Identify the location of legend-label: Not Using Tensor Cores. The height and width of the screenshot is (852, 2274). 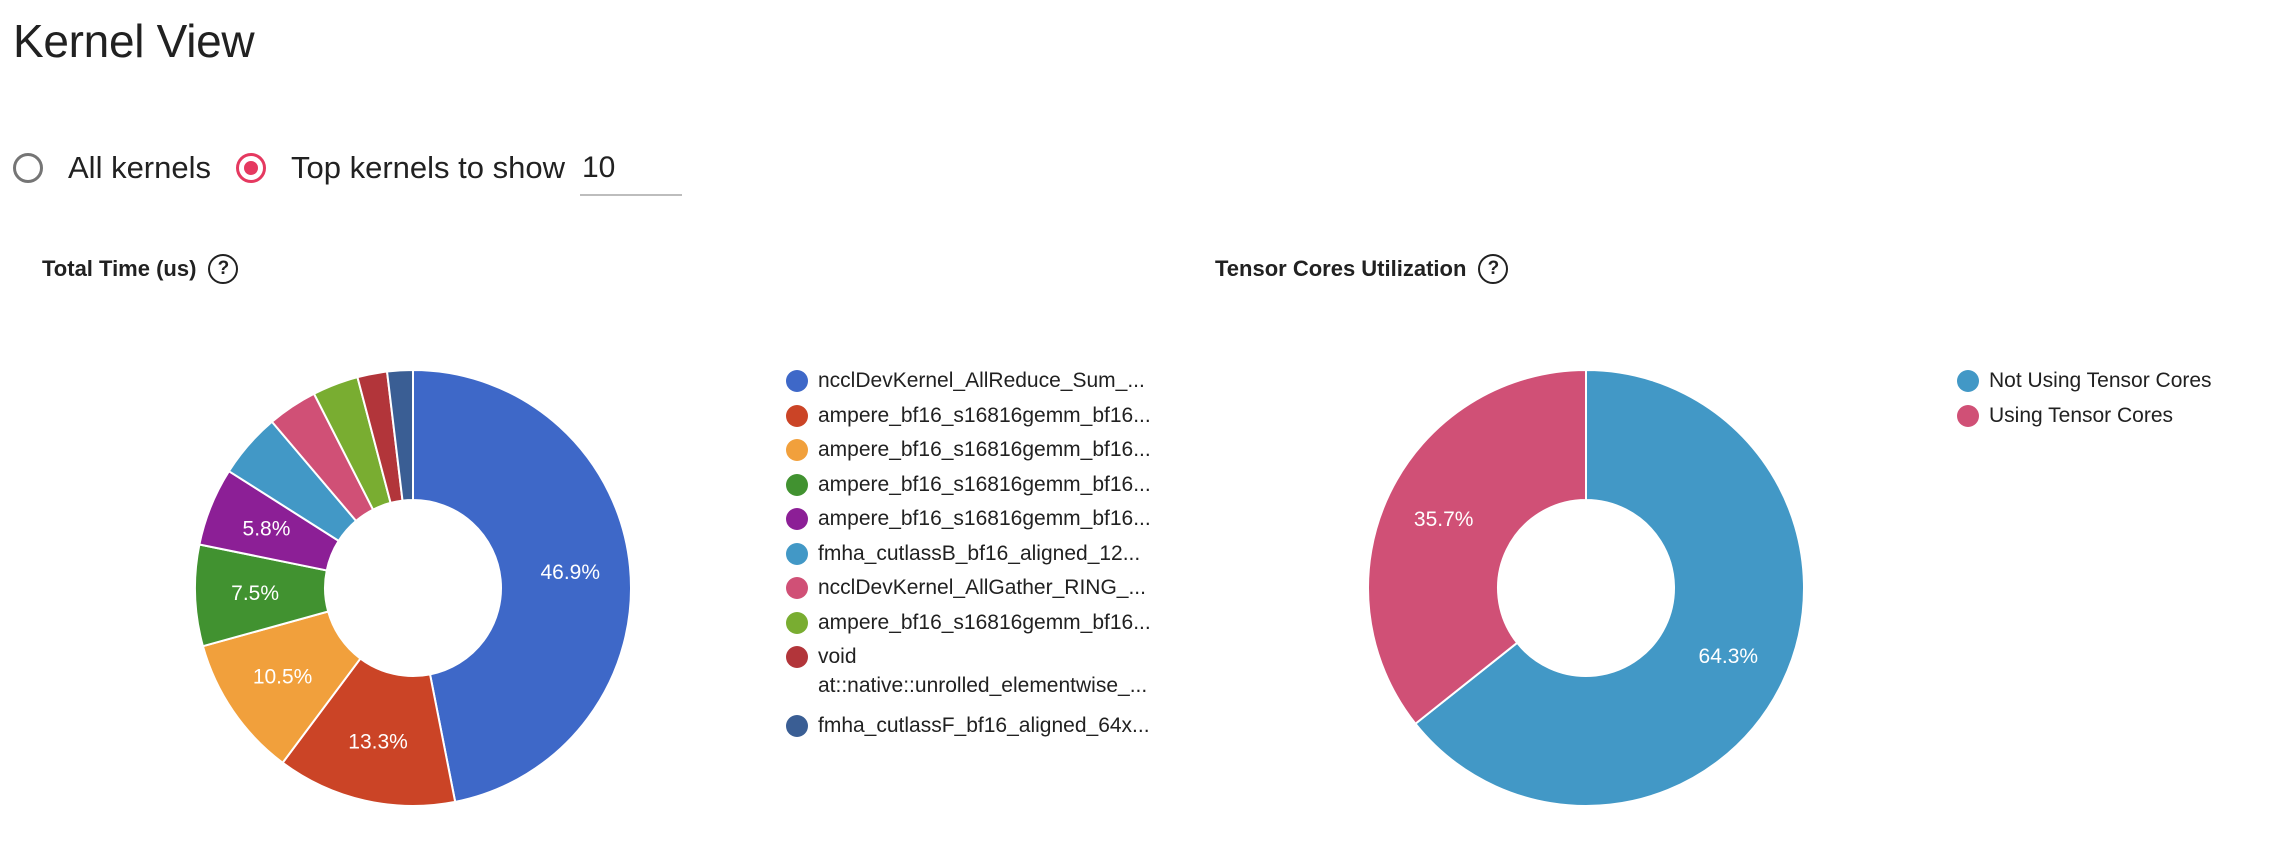
(2100, 380).